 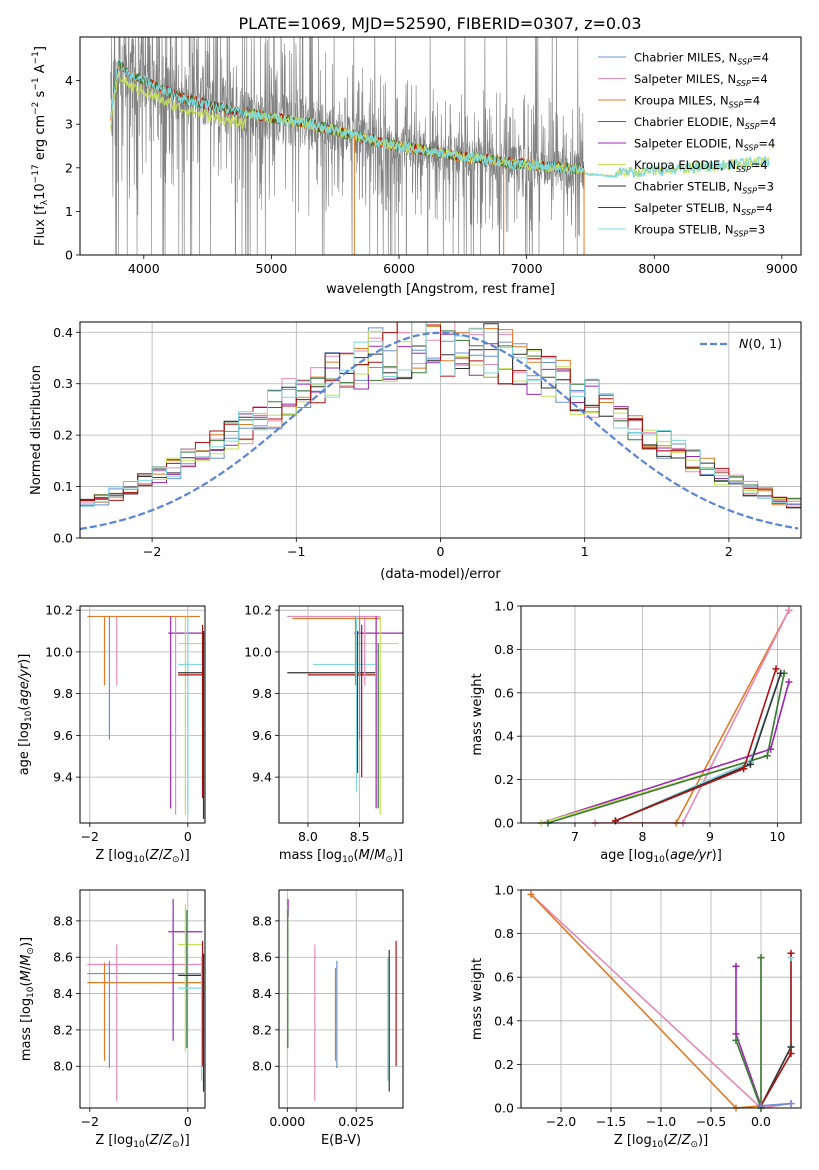 I want to click on series-line-salpeter_elodie, so click(x=665, y=752).